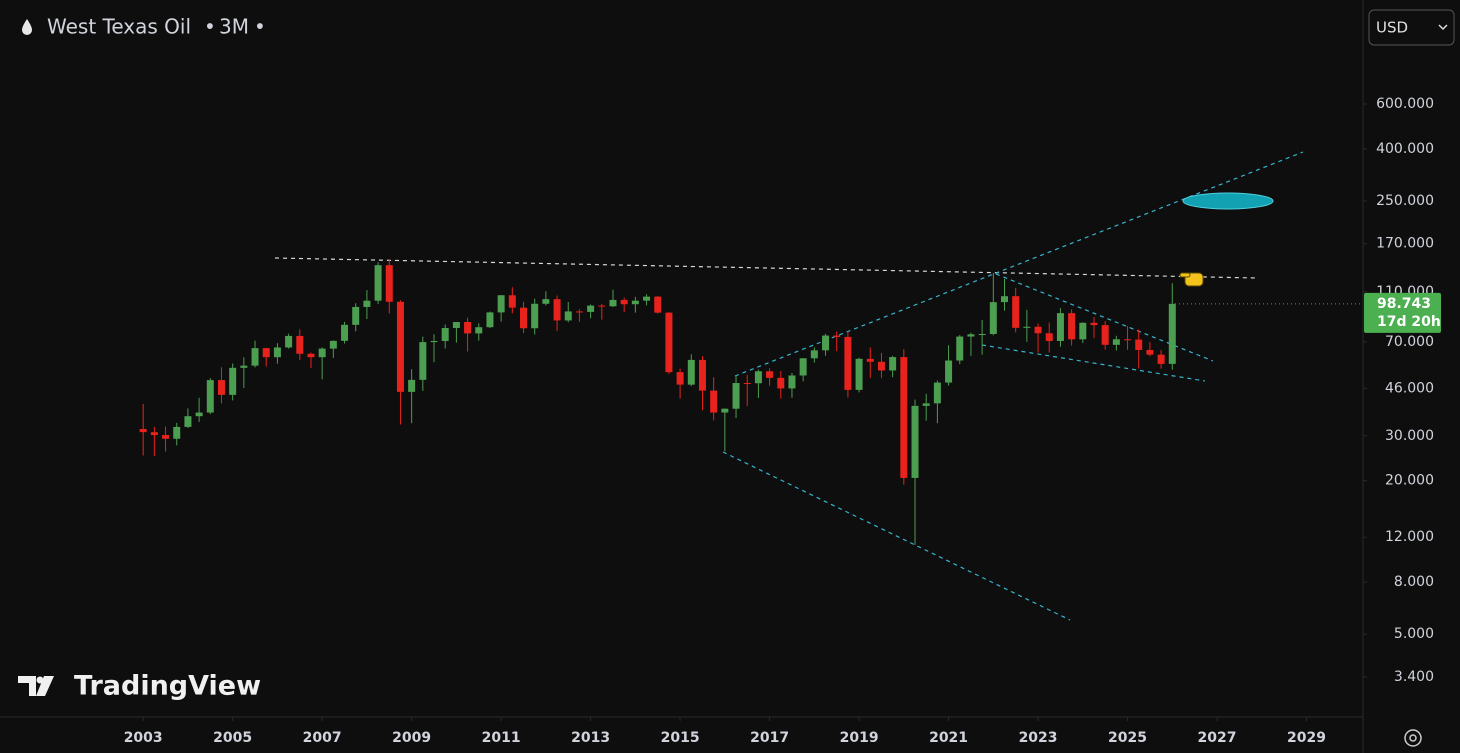  What do you see at coordinates (1127, 738) in the screenshot?
I see `x-tick-label: 2025` at bounding box center [1127, 738].